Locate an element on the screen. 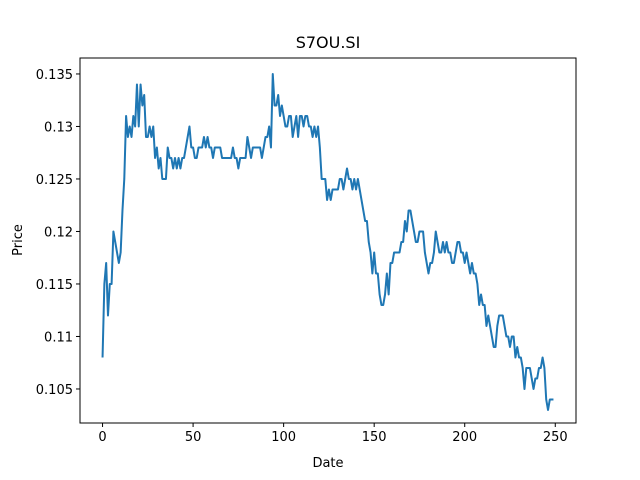 The width and height of the screenshot is (640, 480). y-tick-label: 0.125 is located at coordinates (54, 180).